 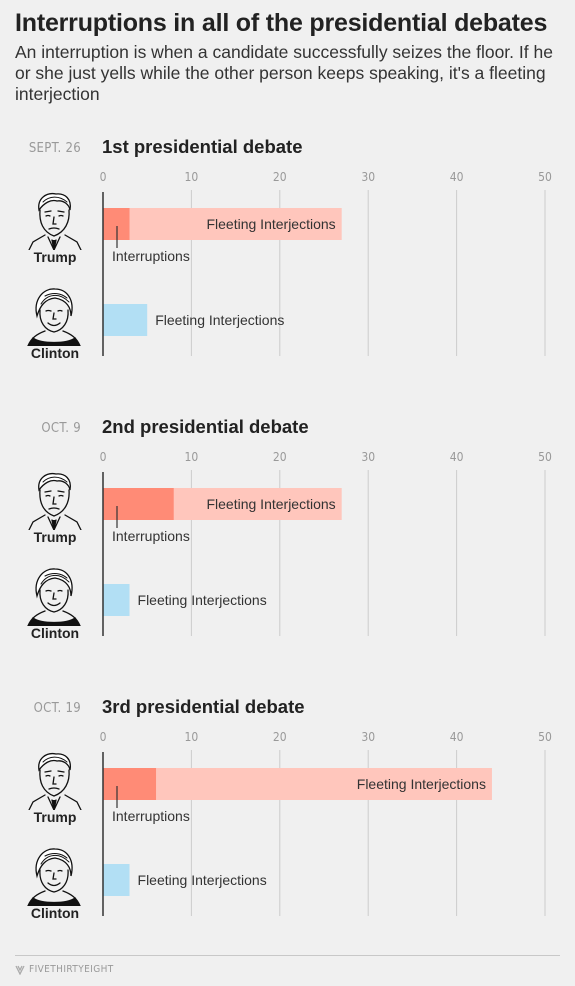 What do you see at coordinates (20, 970) in the screenshot?
I see `fivethirtyeight-logo-icon` at bounding box center [20, 970].